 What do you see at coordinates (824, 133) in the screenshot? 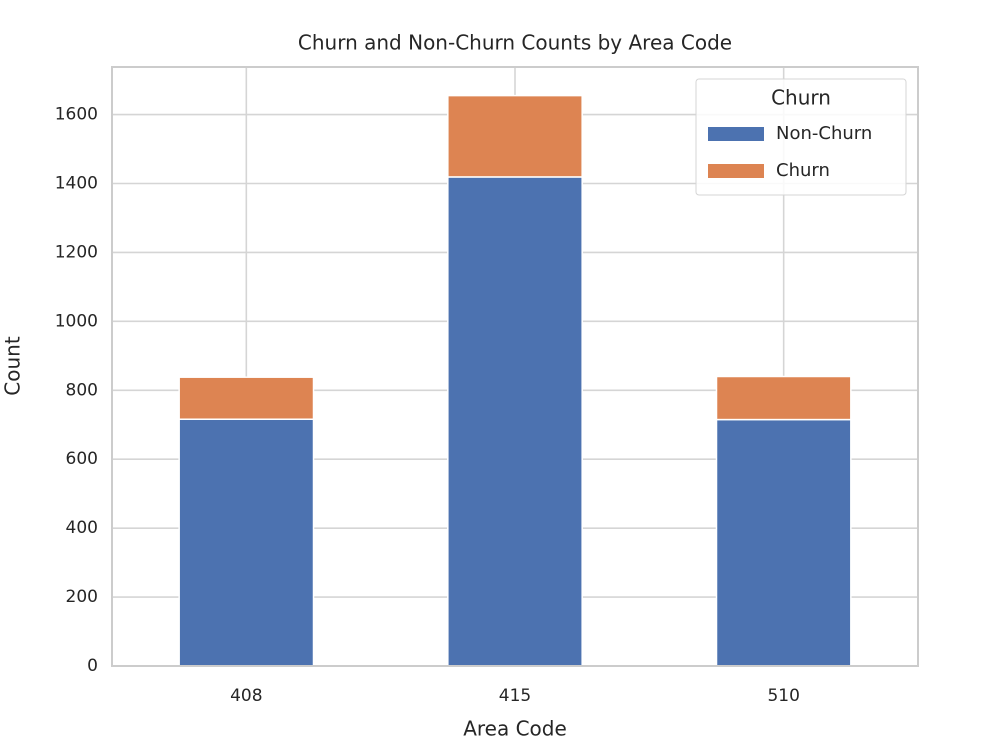
I see `legend-label: Non-Churn` at bounding box center [824, 133].